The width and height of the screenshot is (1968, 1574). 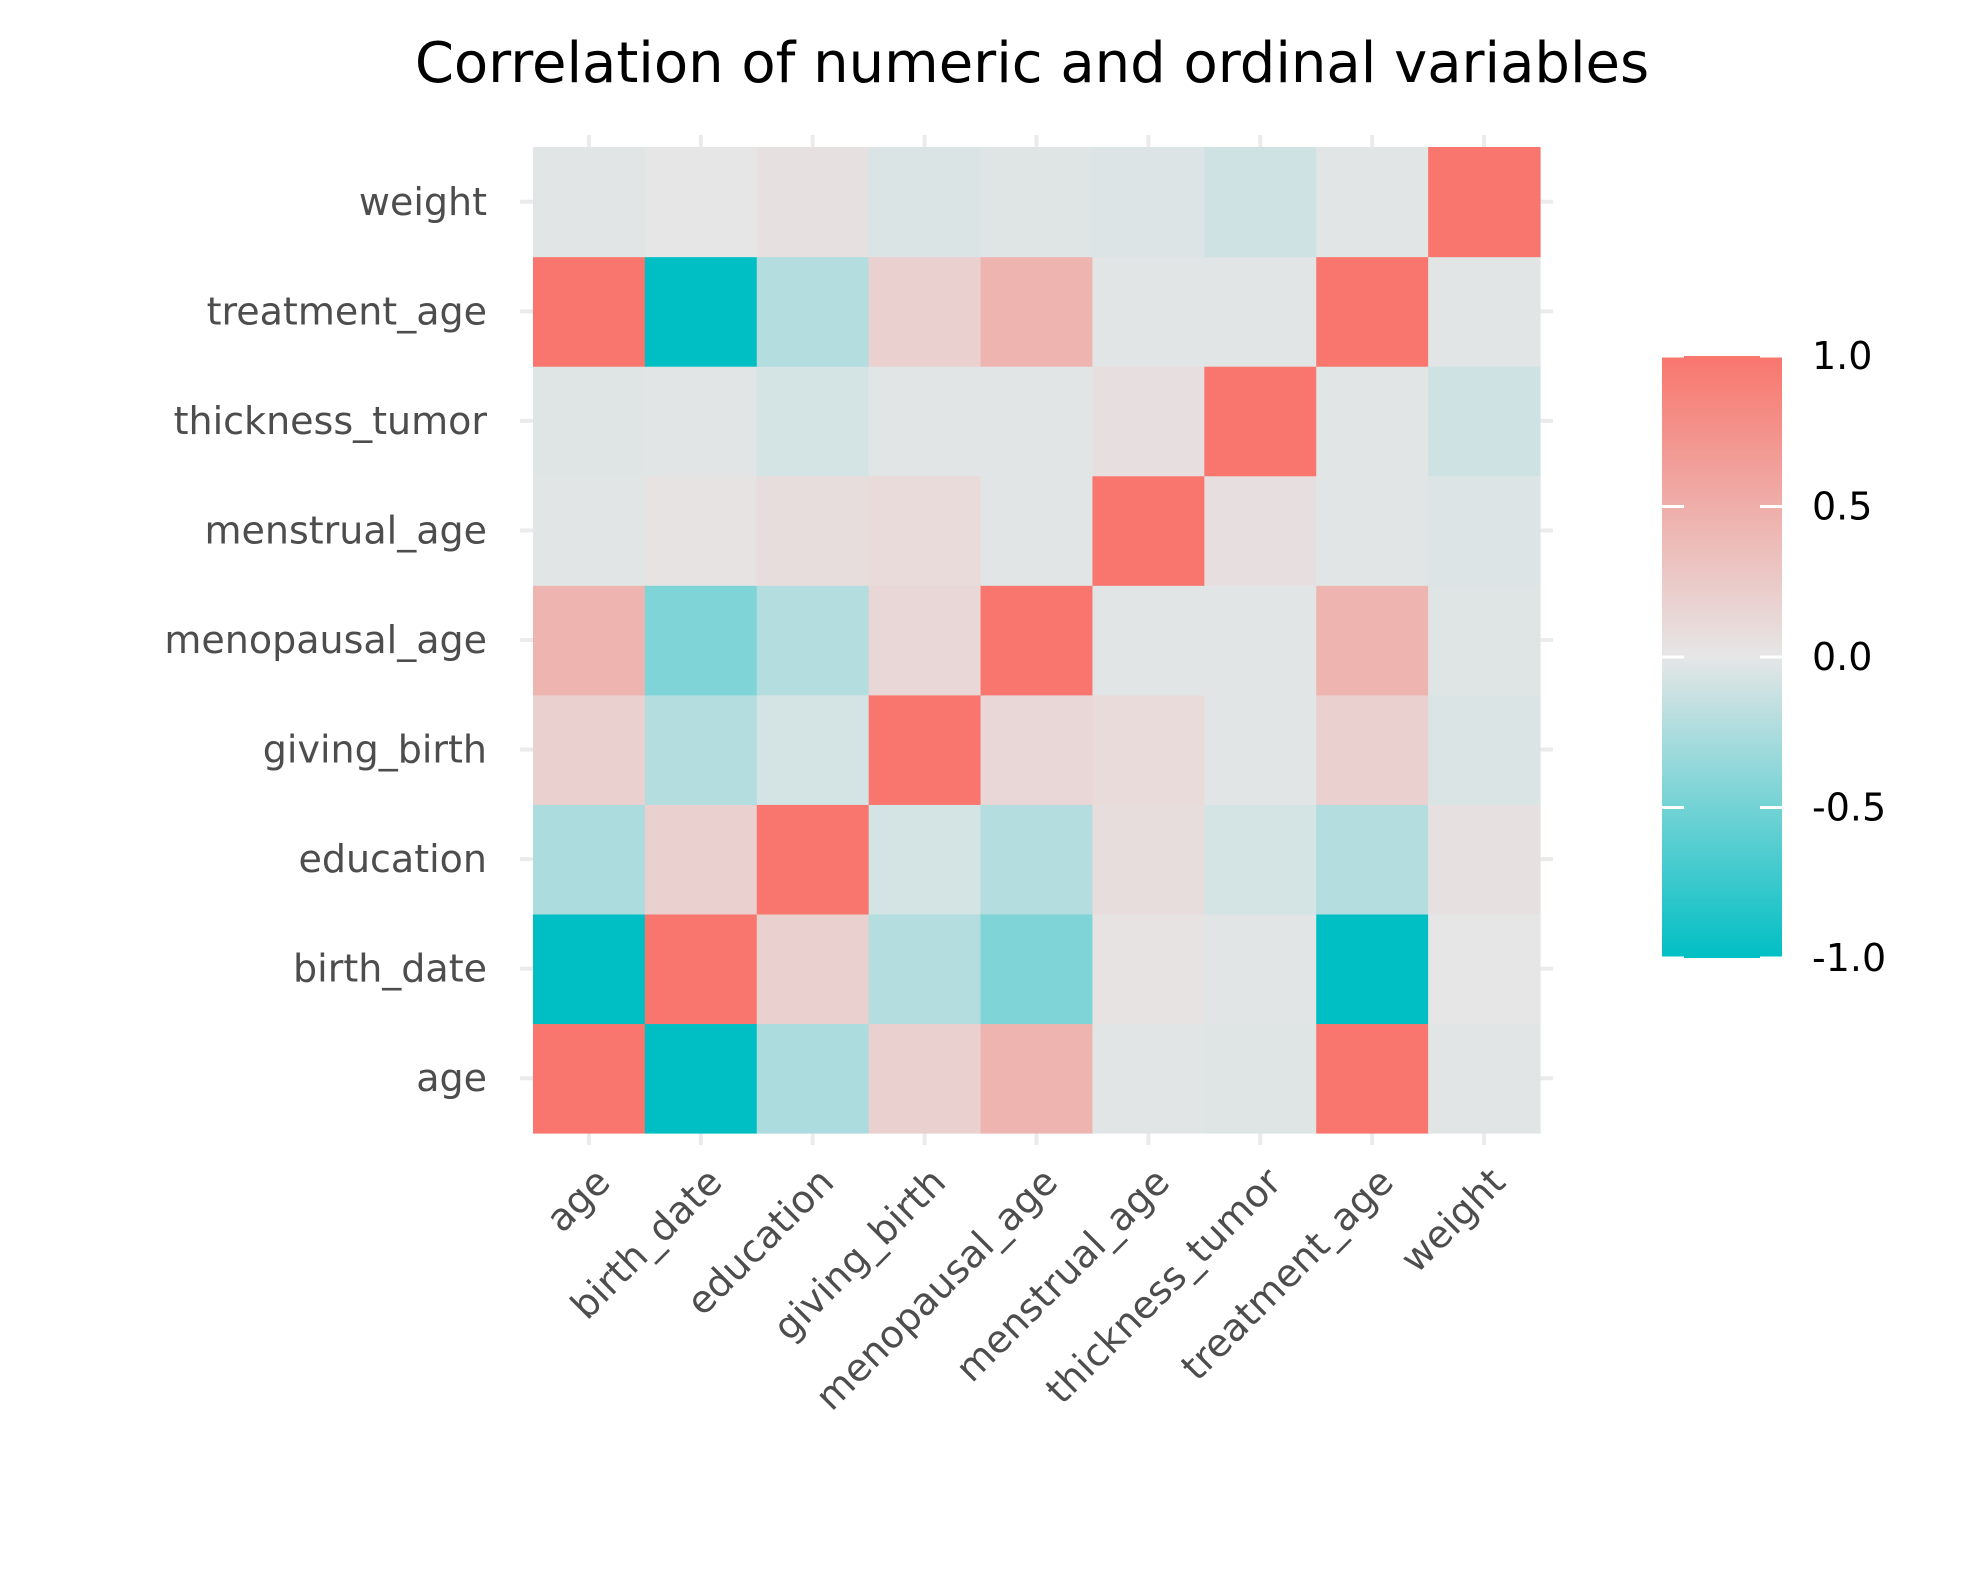 What do you see at coordinates (1372, 311) in the screenshot?
I see `heatmap-cell-treatment_age-treatment_age` at bounding box center [1372, 311].